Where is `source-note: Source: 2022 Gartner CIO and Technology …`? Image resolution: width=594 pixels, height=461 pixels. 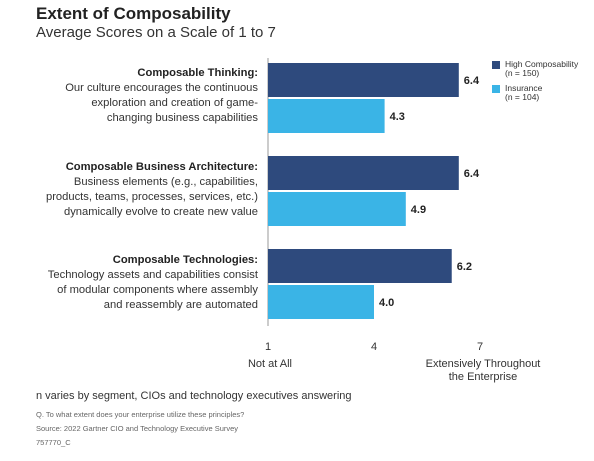
source-note: Source: 2022 Gartner CIO and Technology … is located at coordinates (137, 428).